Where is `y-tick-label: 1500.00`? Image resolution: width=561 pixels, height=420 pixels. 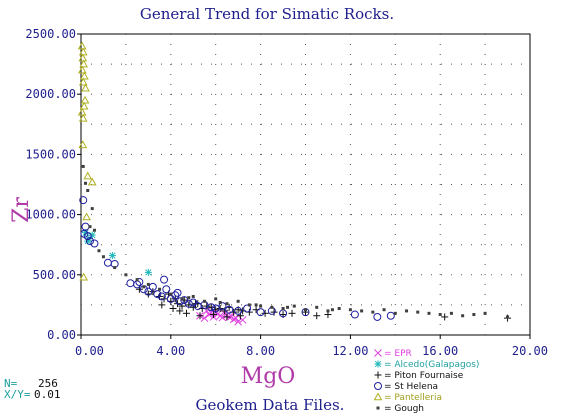 y-tick-label: 1500.00 is located at coordinates (50, 154).